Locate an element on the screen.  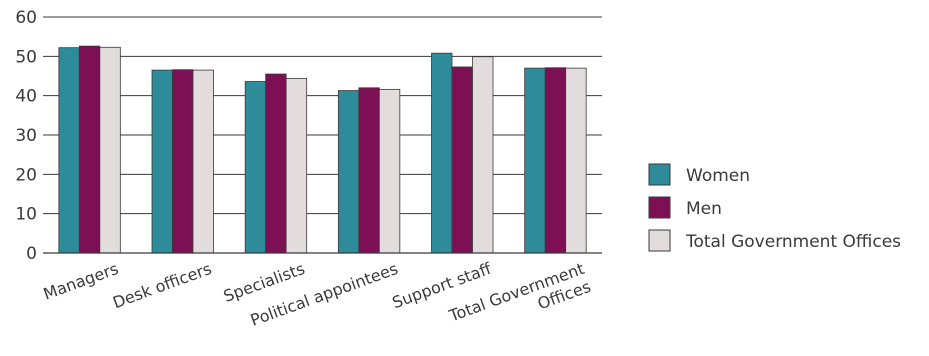
legend: Women Men Total Government Offices is located at coordinates (774, 207).